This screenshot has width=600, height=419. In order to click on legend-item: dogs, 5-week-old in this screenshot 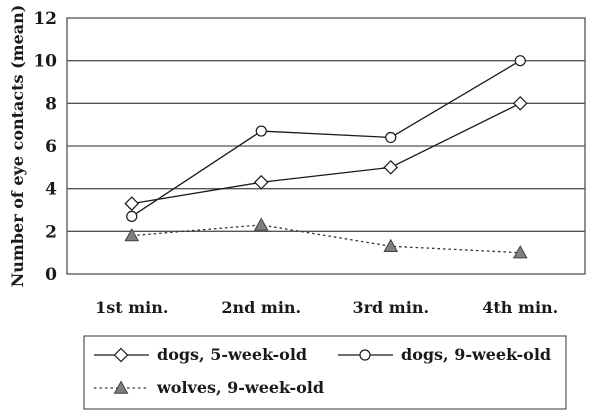, I will do `click(200, 354)`.